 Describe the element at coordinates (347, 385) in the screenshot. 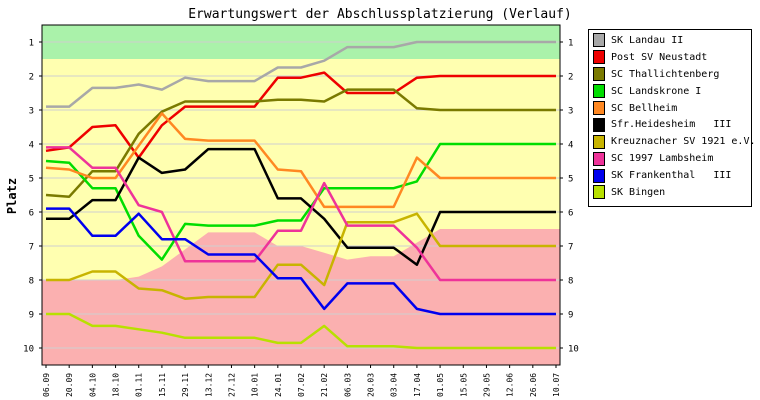

I see `x-tick-label: 06.03` at that location.